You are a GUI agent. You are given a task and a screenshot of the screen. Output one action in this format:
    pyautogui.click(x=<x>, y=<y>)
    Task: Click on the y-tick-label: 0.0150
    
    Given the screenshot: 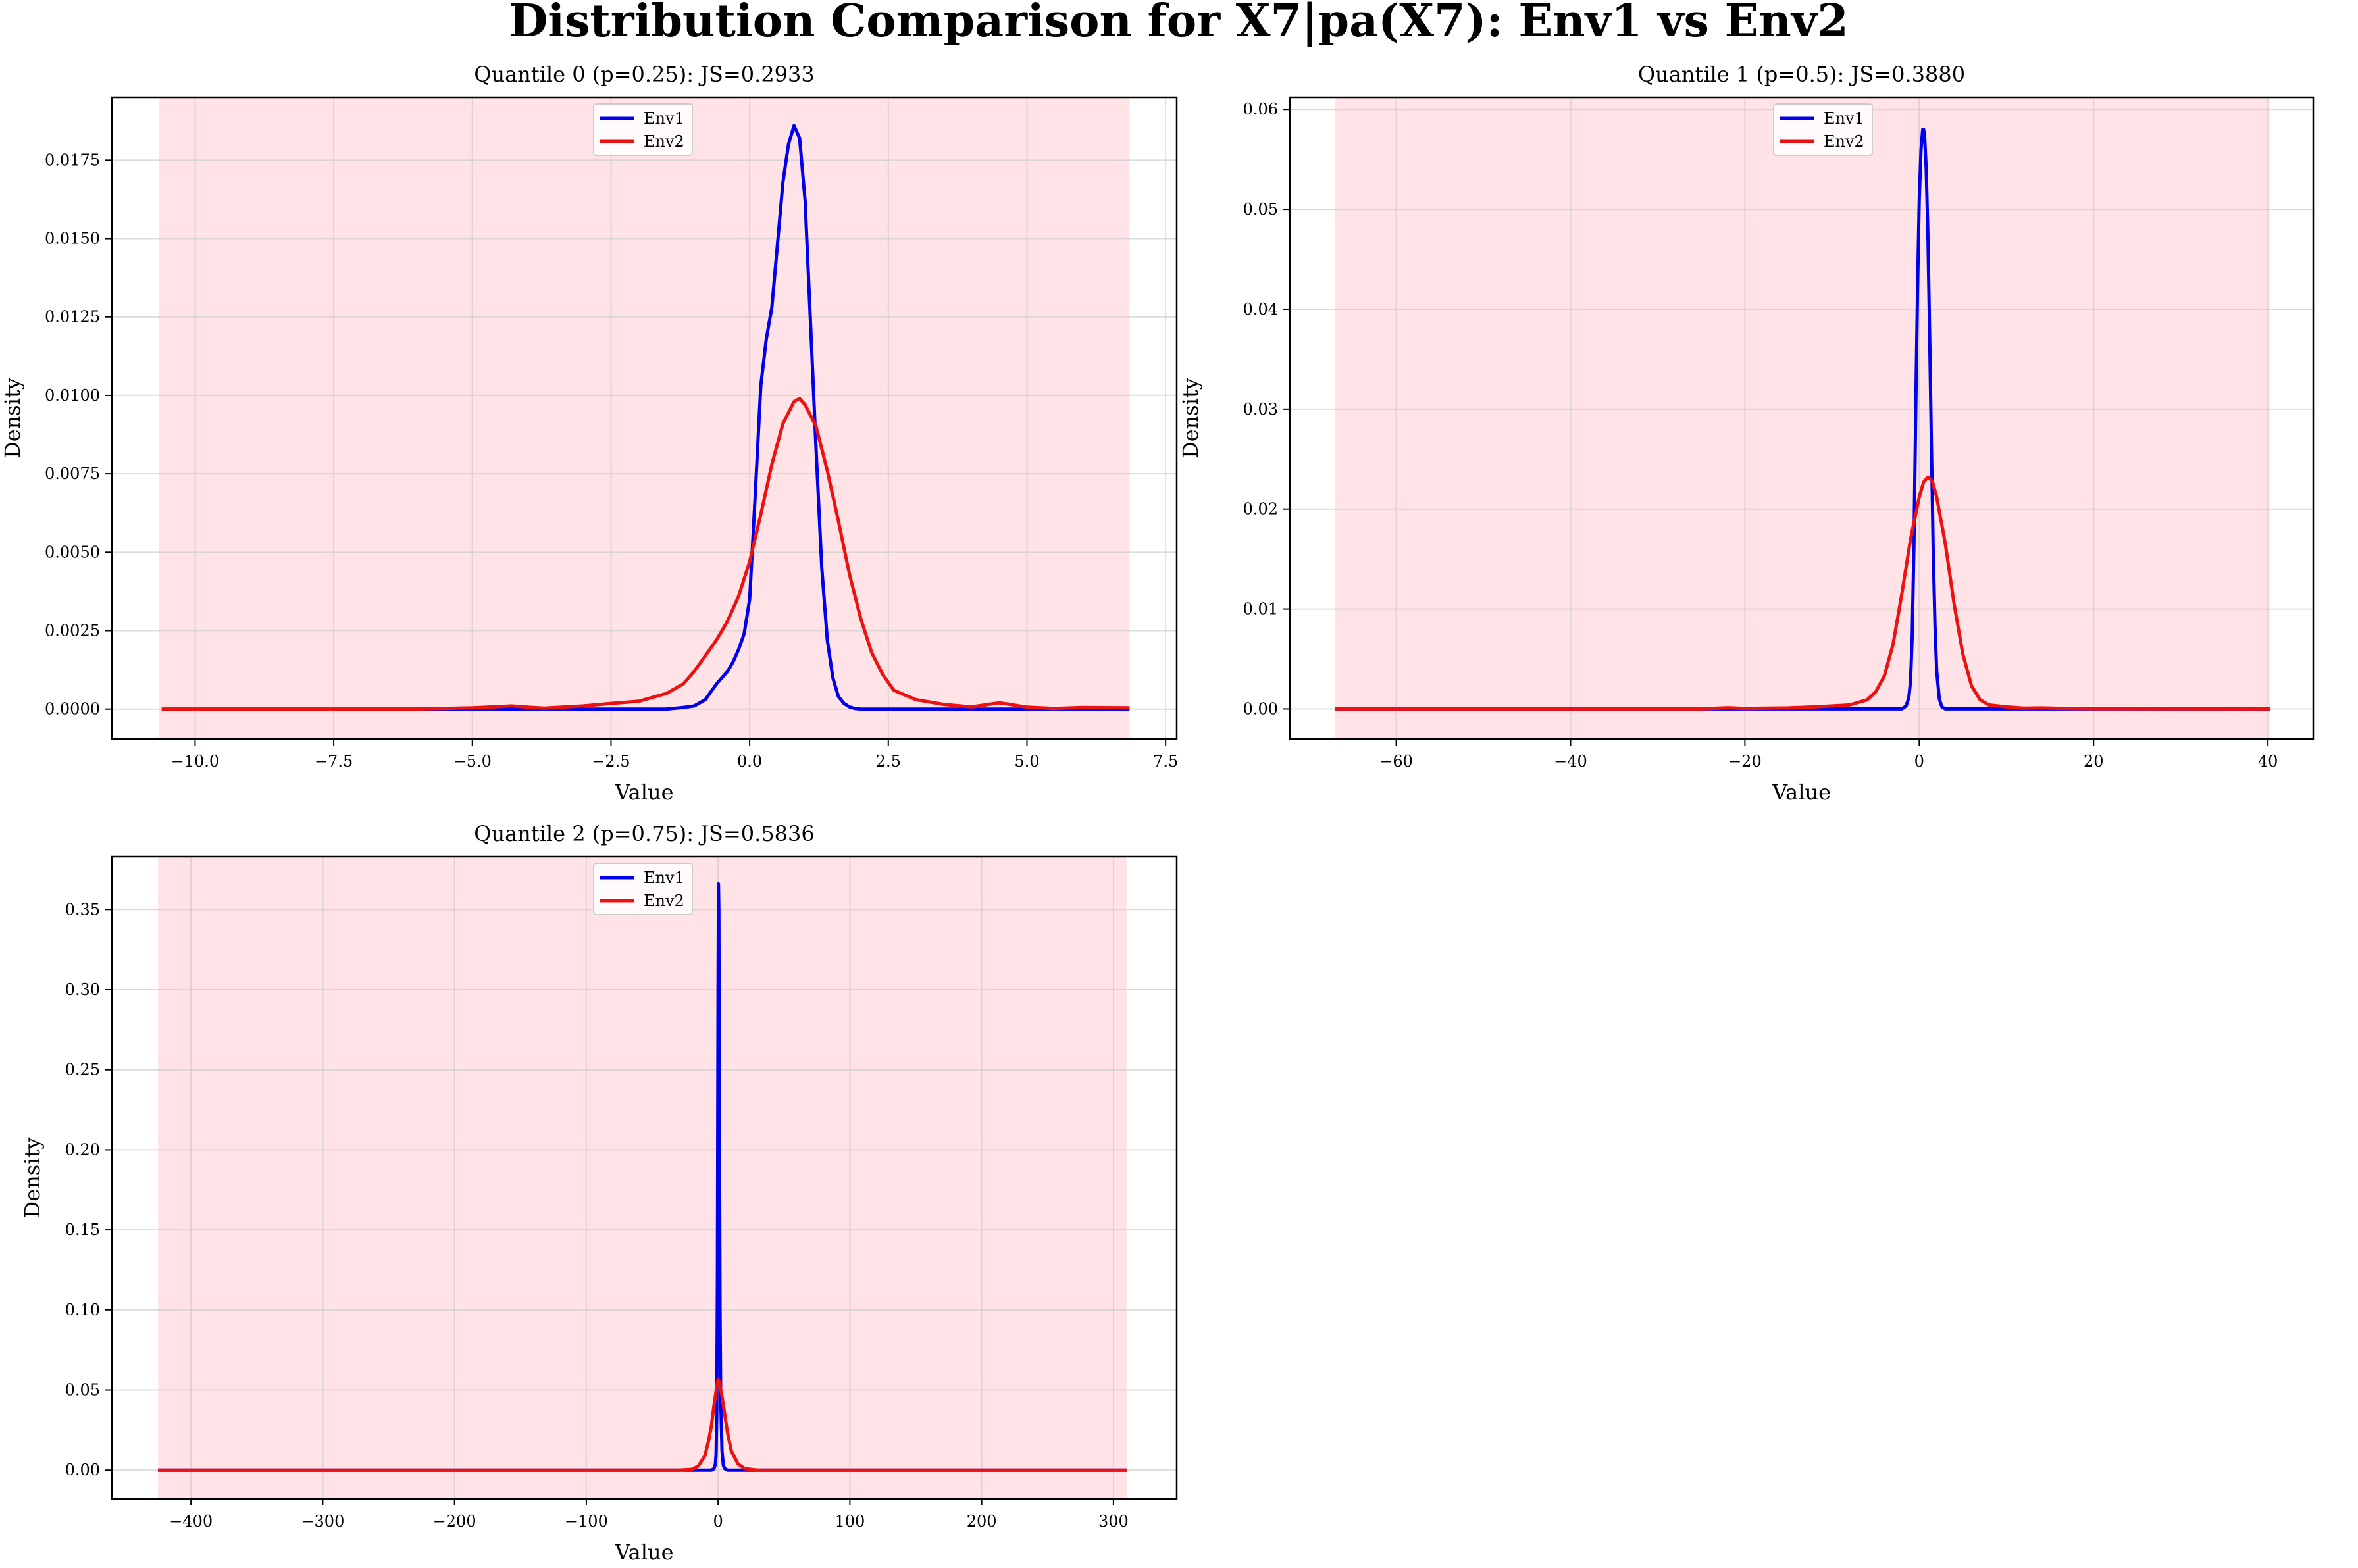 What is the action you would take?
    pyautogui.click(x=72, y=239)
    